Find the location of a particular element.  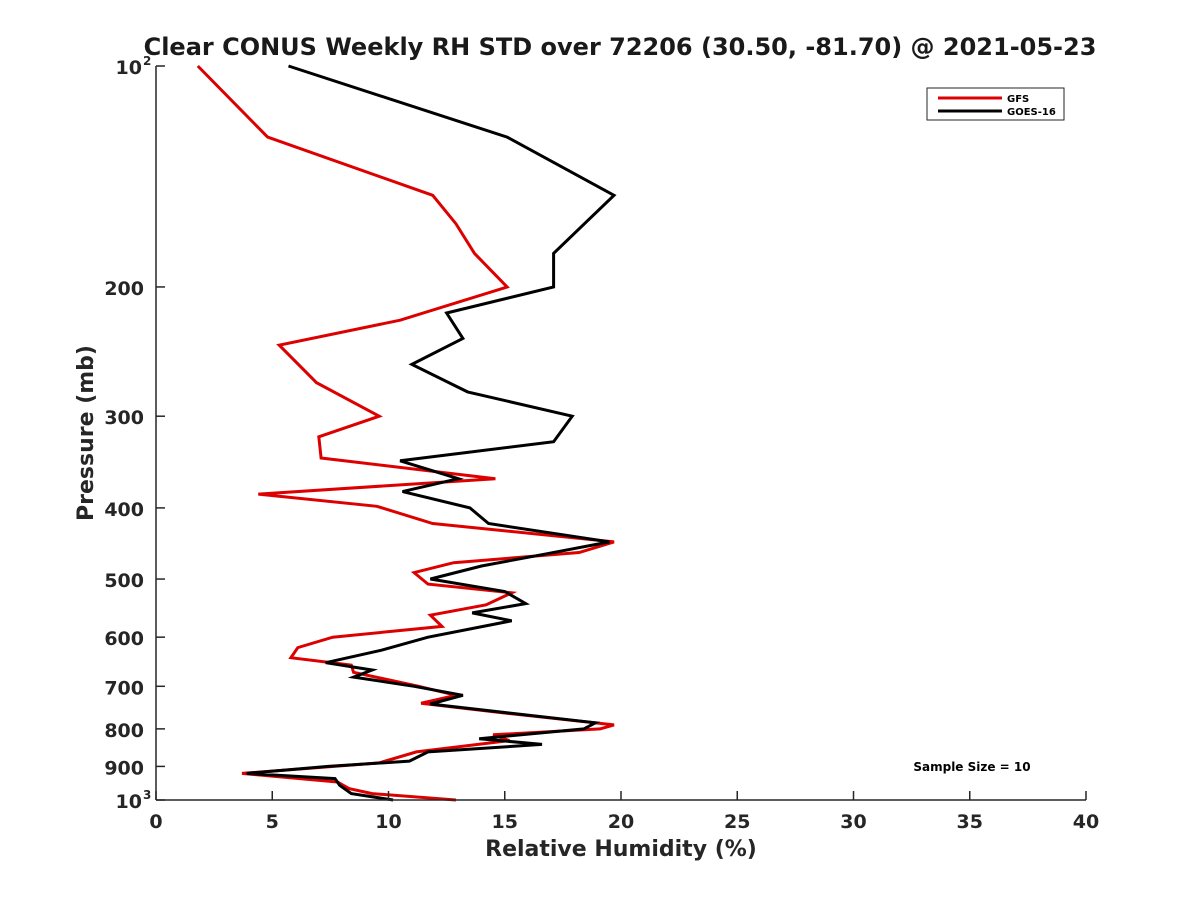

legend-label-0: GFS is located at coordinates (1018, 99).